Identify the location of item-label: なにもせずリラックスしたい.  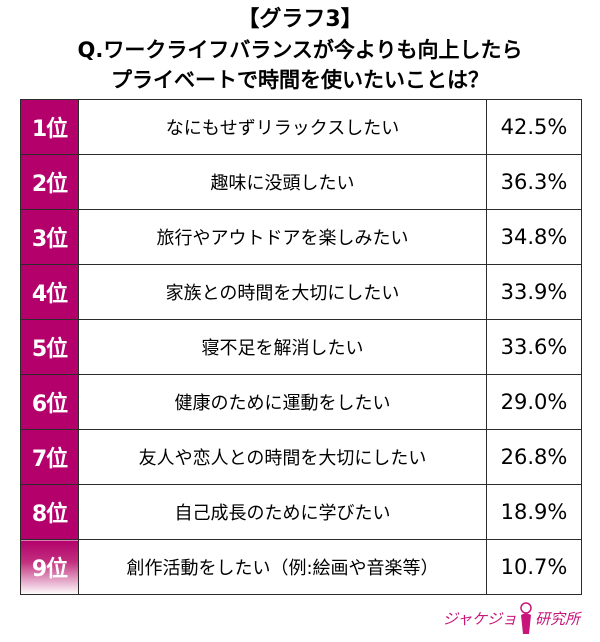
(282, 127).